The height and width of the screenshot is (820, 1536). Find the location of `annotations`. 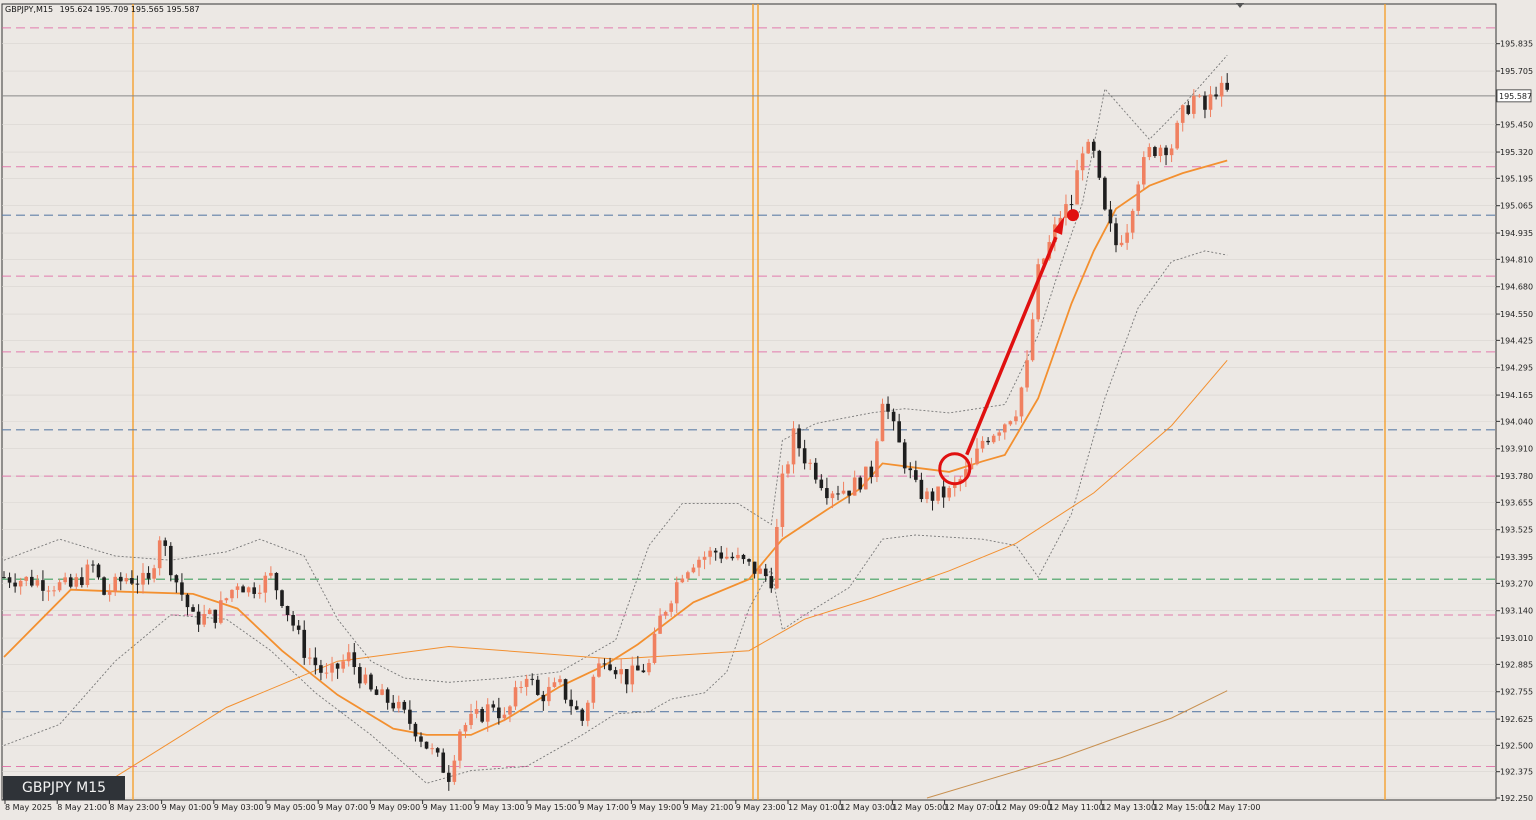

annotations is located at coordinates (1008, 347).